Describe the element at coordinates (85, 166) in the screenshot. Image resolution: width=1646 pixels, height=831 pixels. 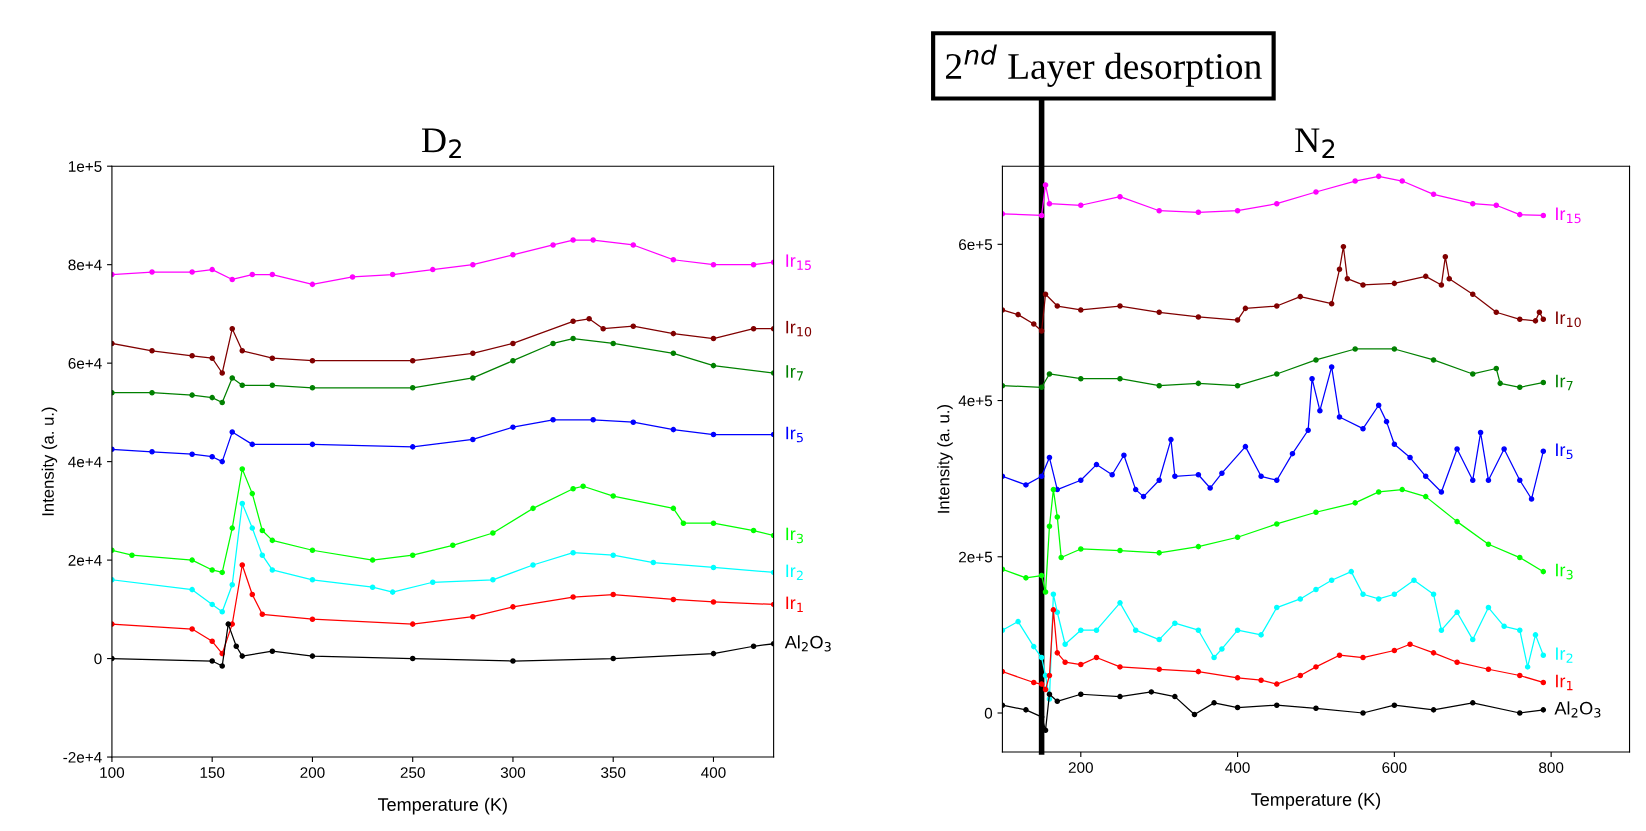
I see `y-tick-label: 1e+5` at that location.